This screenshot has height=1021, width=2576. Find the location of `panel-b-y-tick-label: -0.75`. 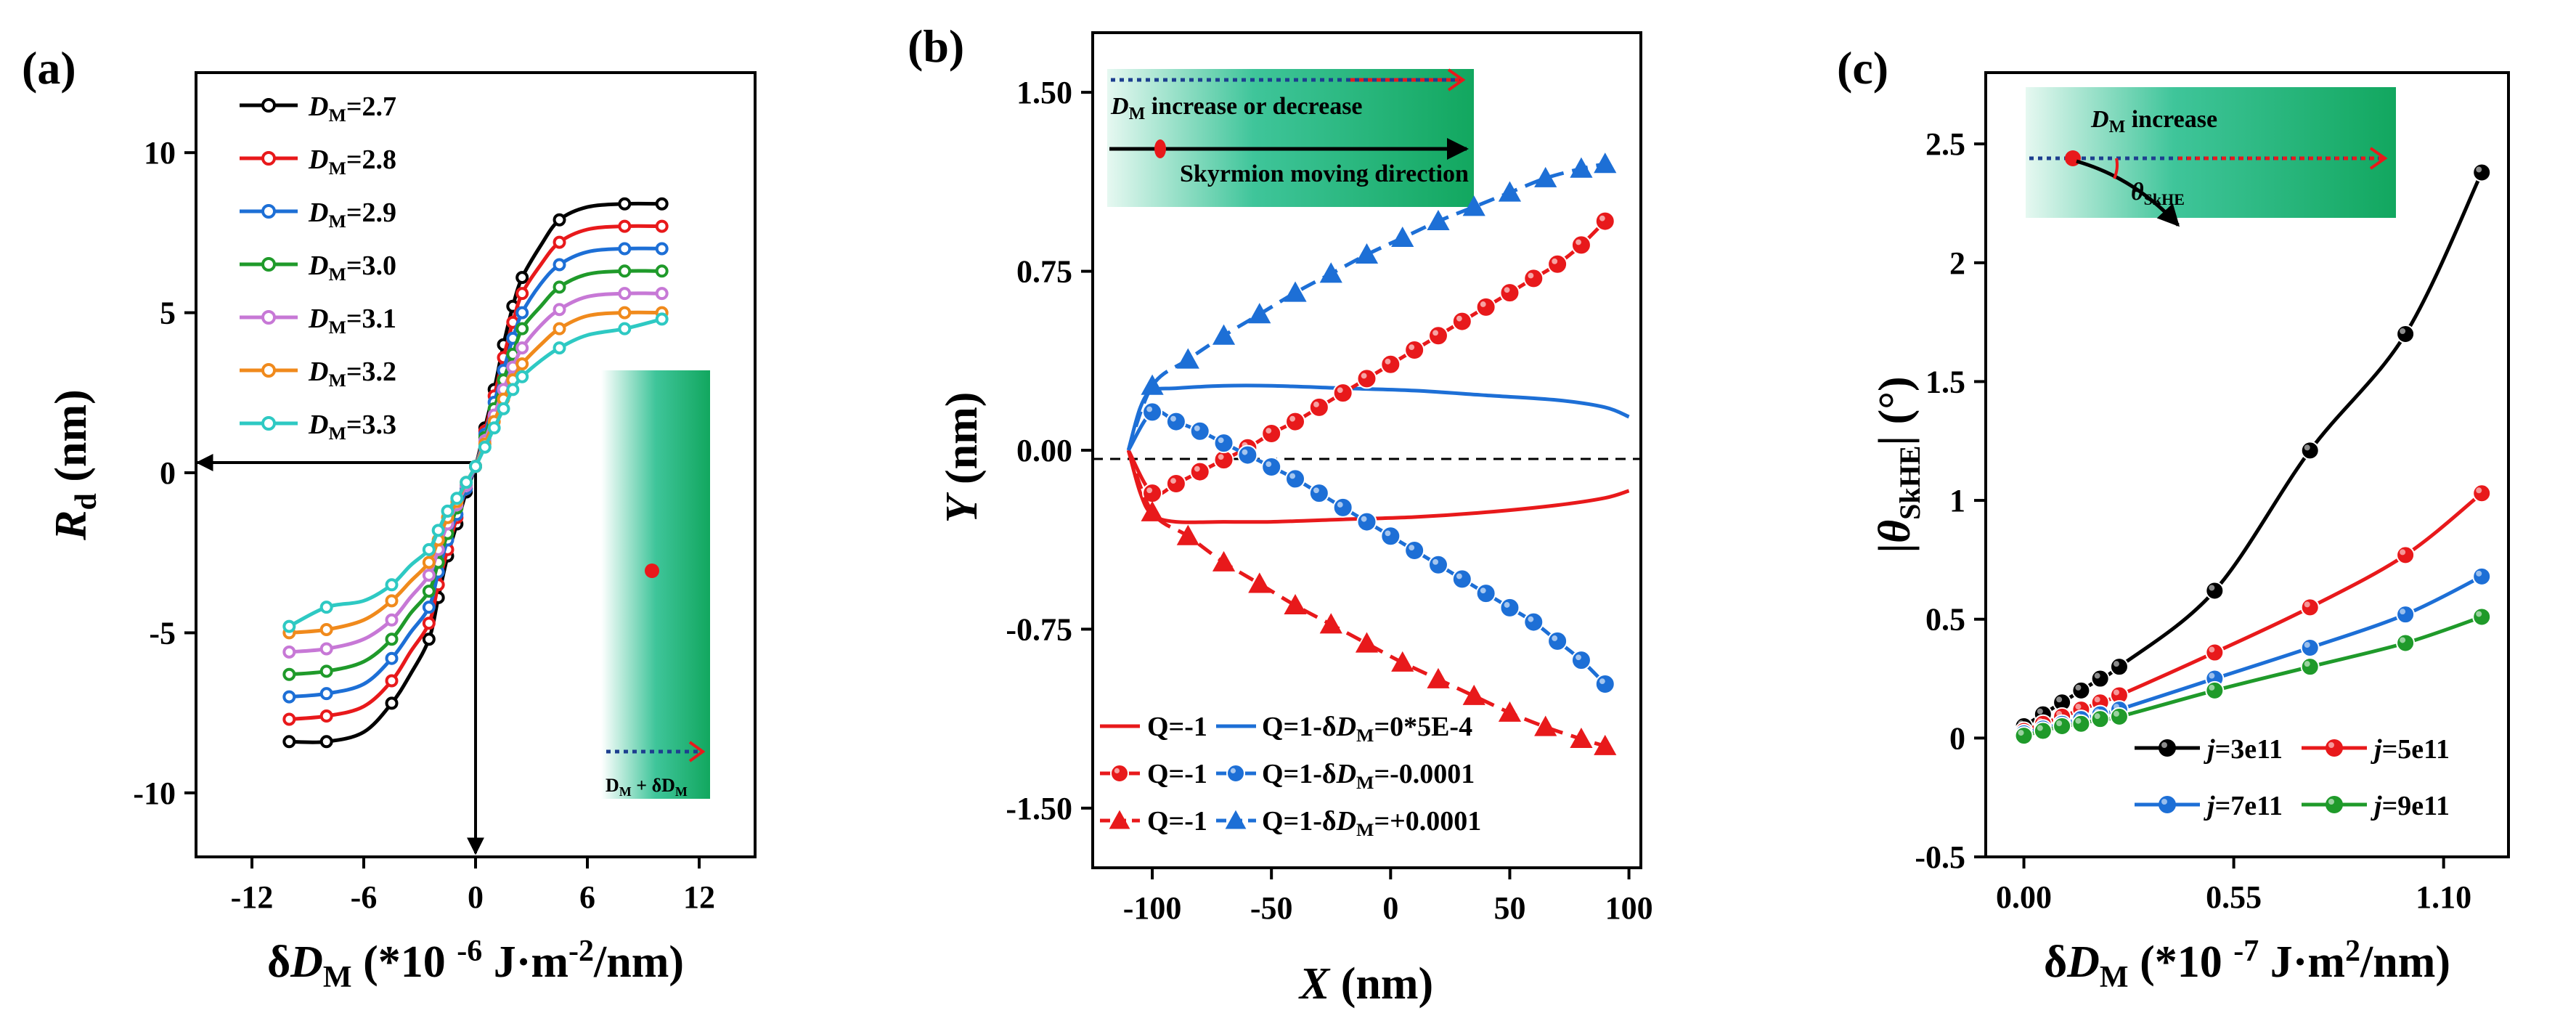

panel-b-y-tick-label: -0.75 is located at coordinates (1039, 629).